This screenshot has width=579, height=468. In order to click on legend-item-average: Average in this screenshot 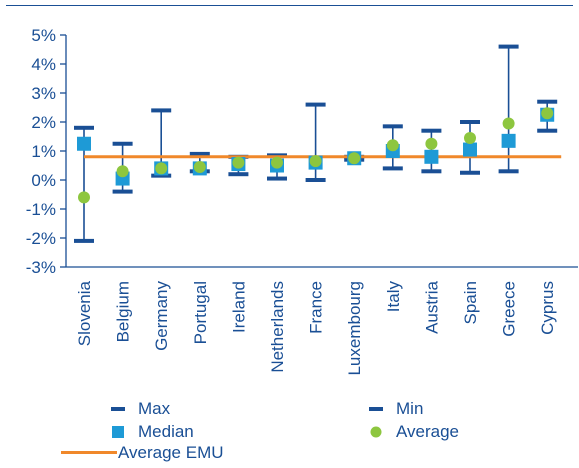, I will do `click(407, 432)`.